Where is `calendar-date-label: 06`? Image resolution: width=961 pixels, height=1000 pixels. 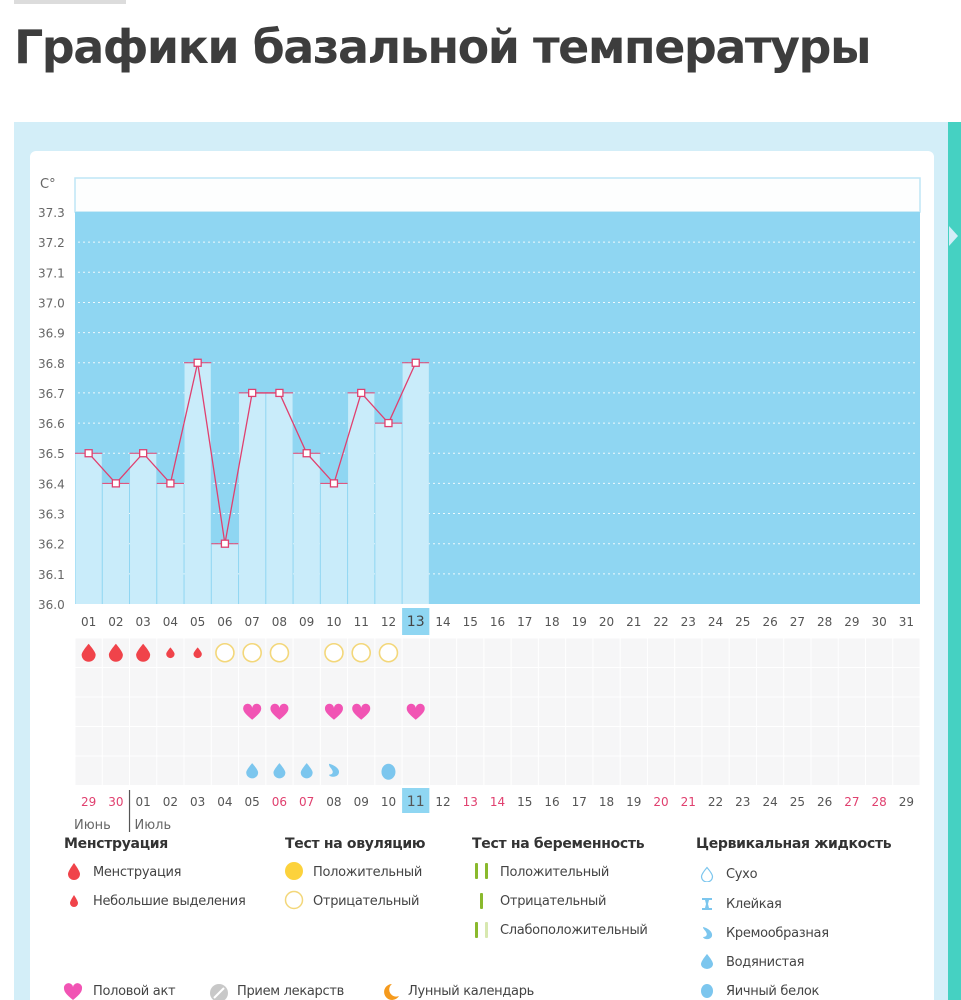
calendar-date-label: 06 is located at coordinates (279, 802).